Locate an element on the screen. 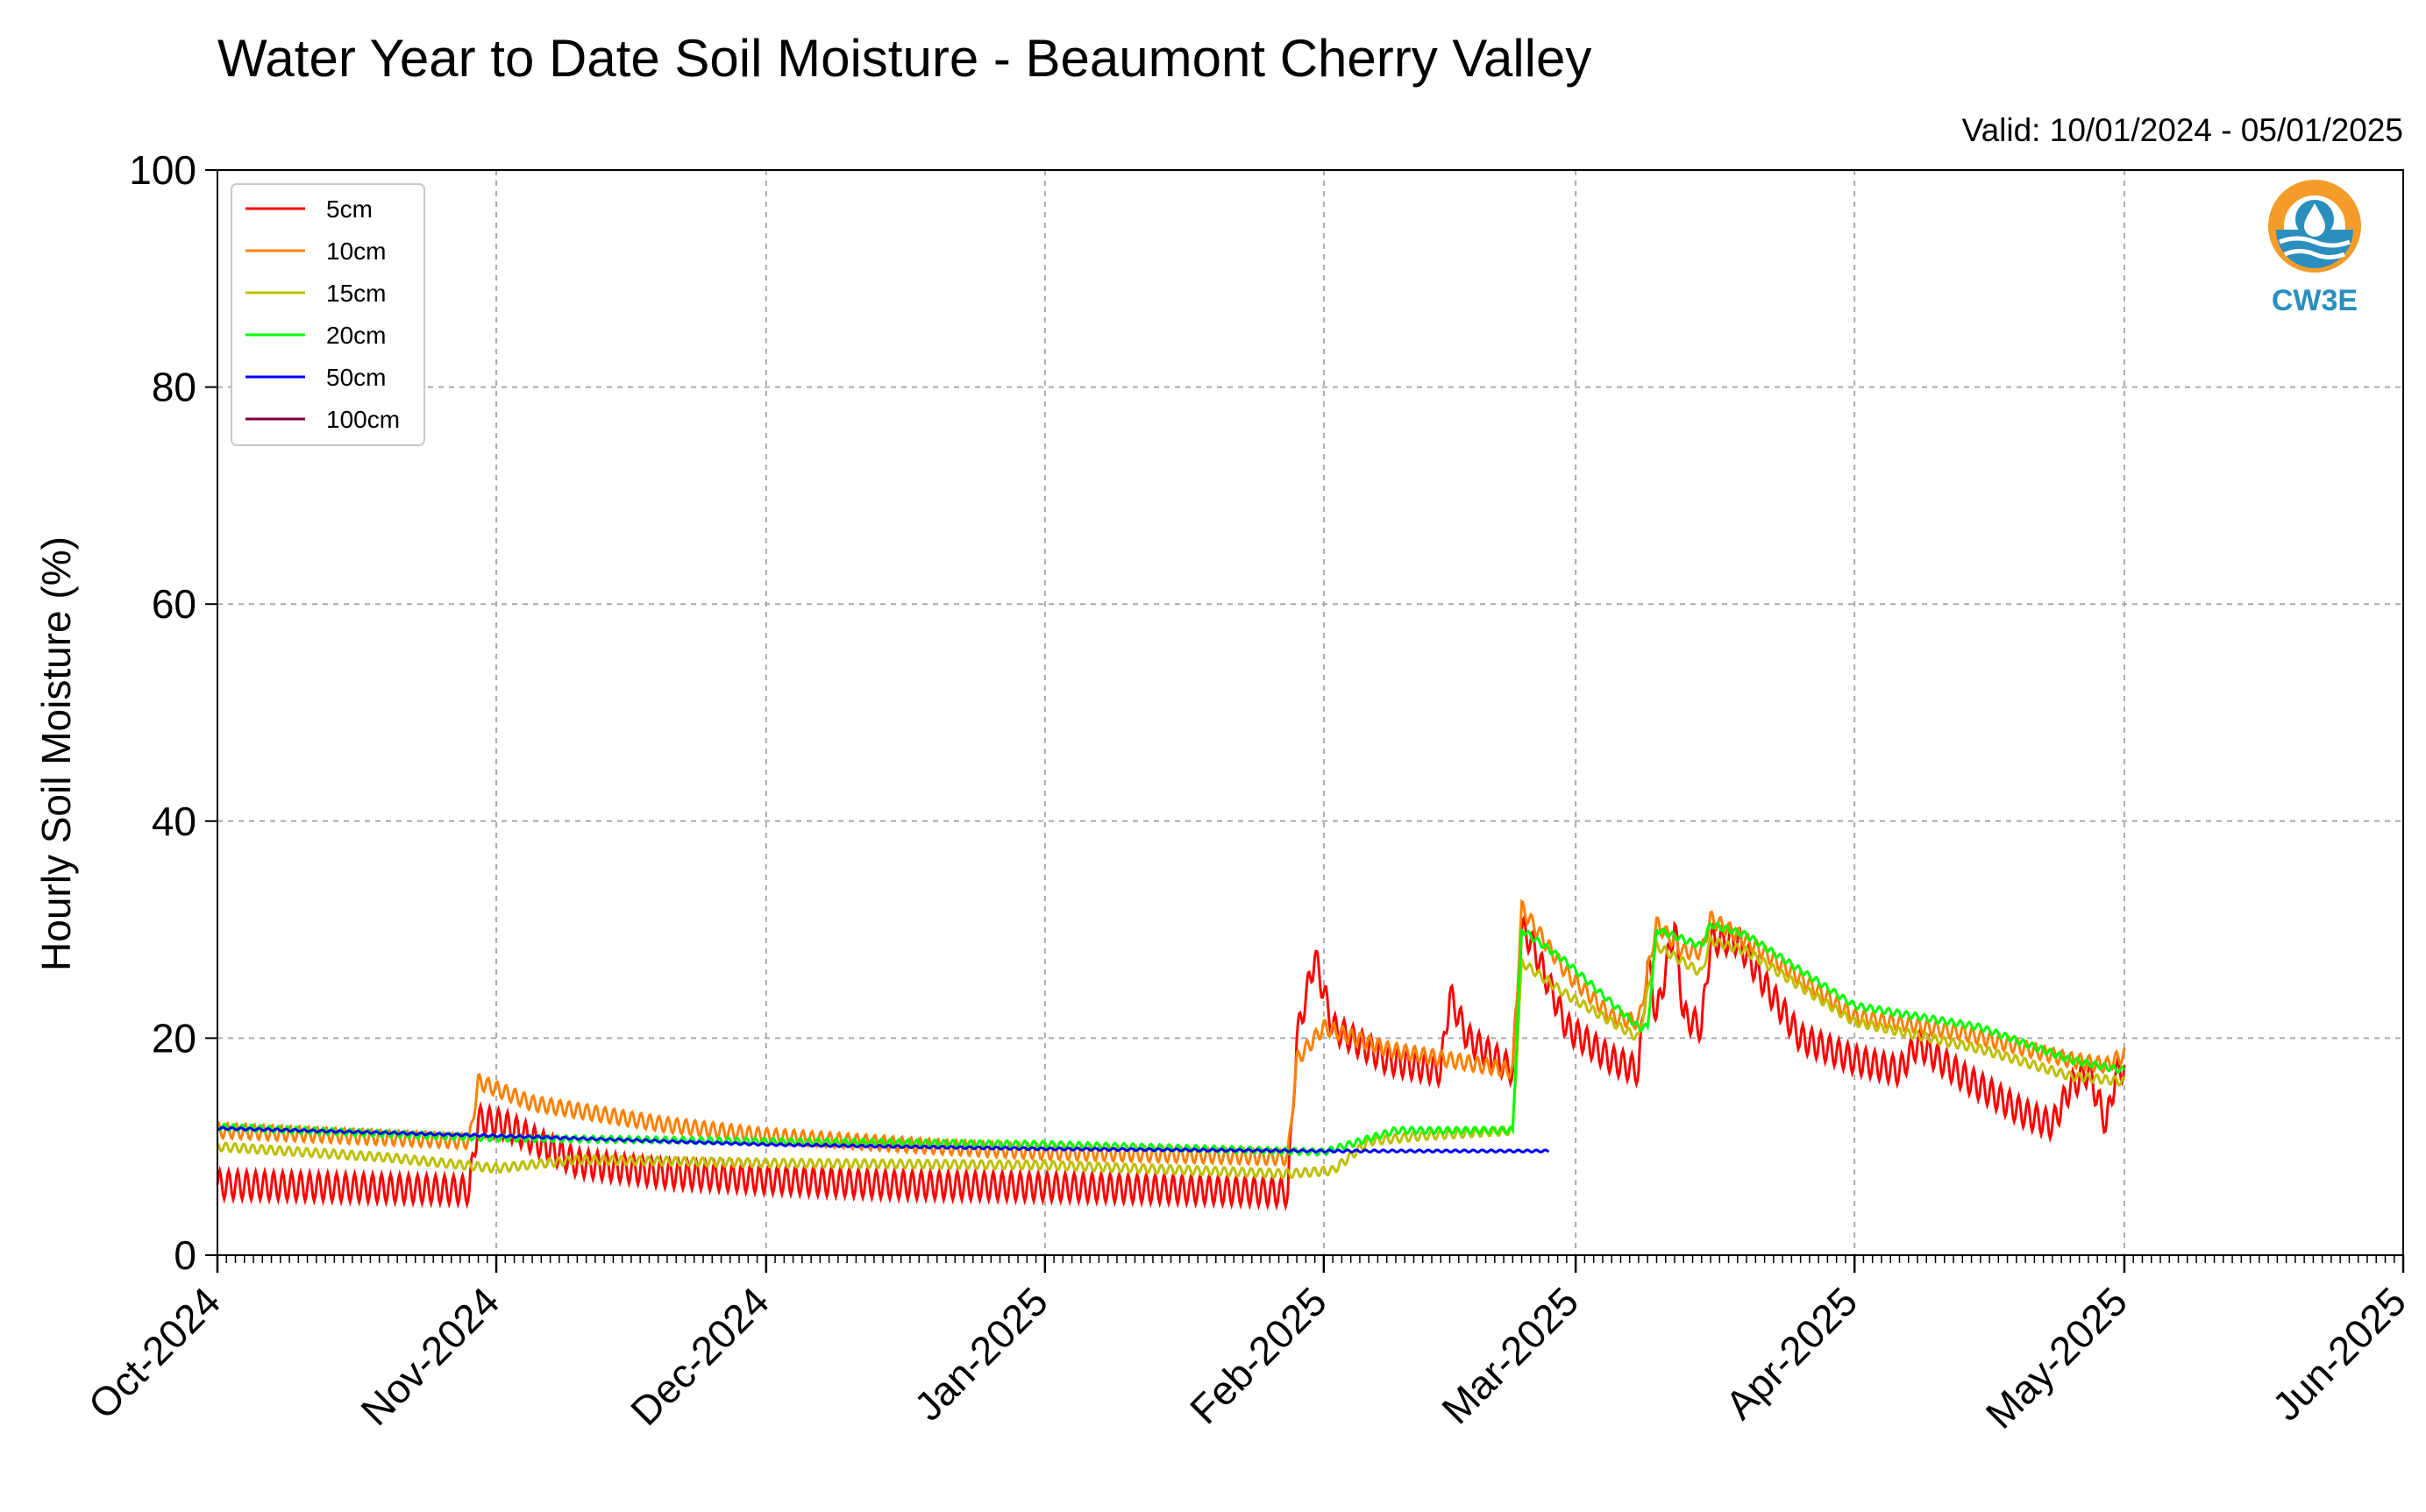  x-tick-label: Apr-2025 is located at coordinates (1792, 1353).